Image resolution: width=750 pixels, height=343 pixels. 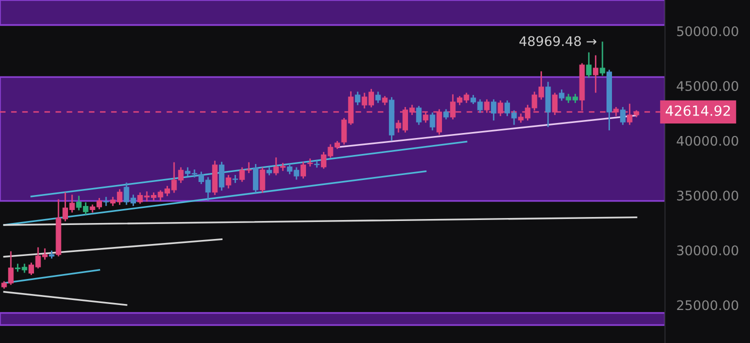 I want to click on ref-line-label: 42614.92, so click(x=698, y=110).